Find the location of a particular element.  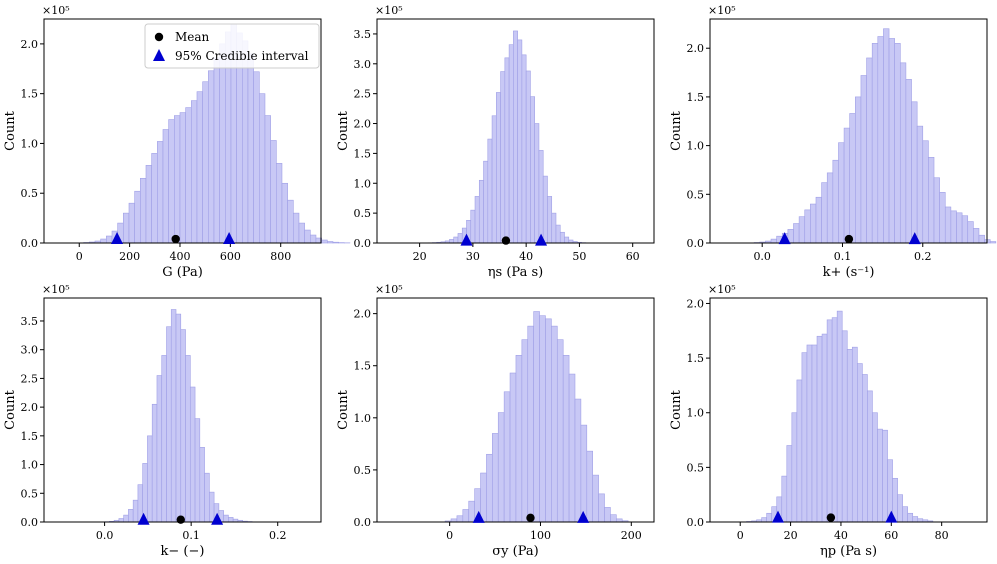

x-tick-label: 0.2 is located at coordinates (923, 256).